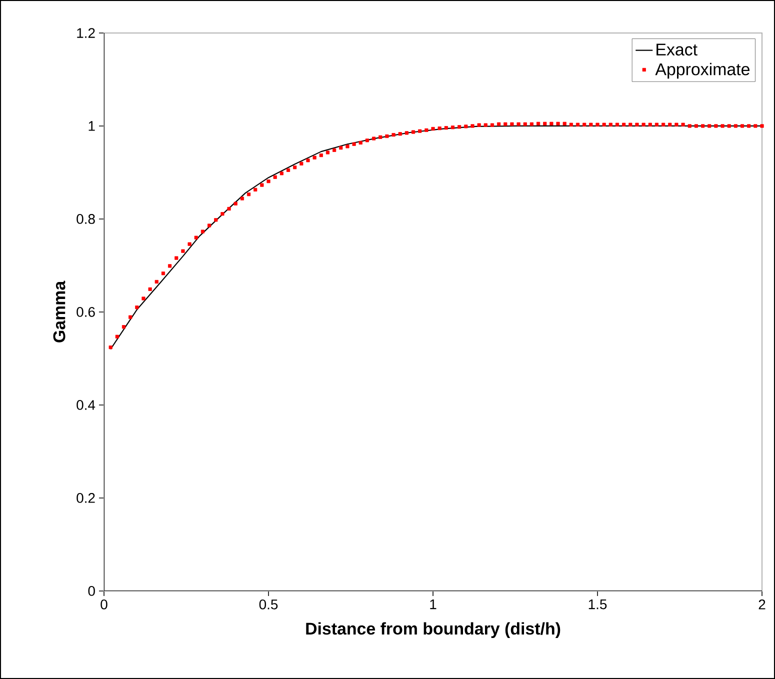 The height and width of the screenshot is (679, 775). I want to click on x-tick-label: 0.5, so click(268, 604).